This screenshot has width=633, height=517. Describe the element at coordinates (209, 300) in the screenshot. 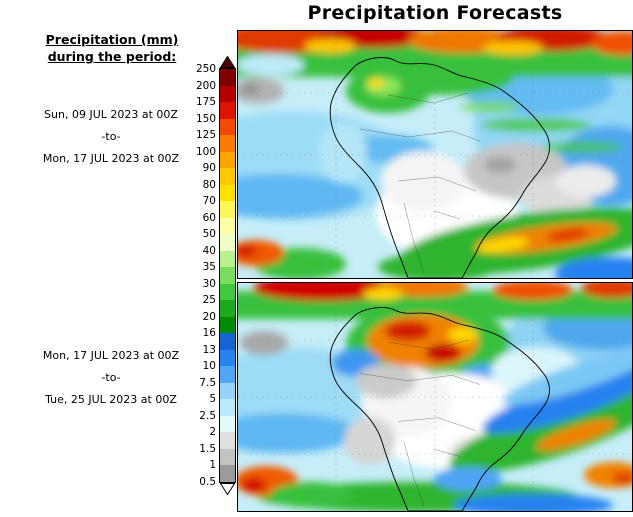

I see `colorbar-tick-label: 25` at that location.